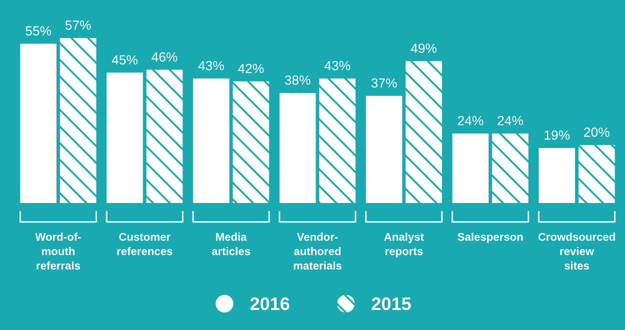  What do you see at coordinates (384, 83) in the screenshot?
I see `data-label: 37%` at bounding box center [384, 83].